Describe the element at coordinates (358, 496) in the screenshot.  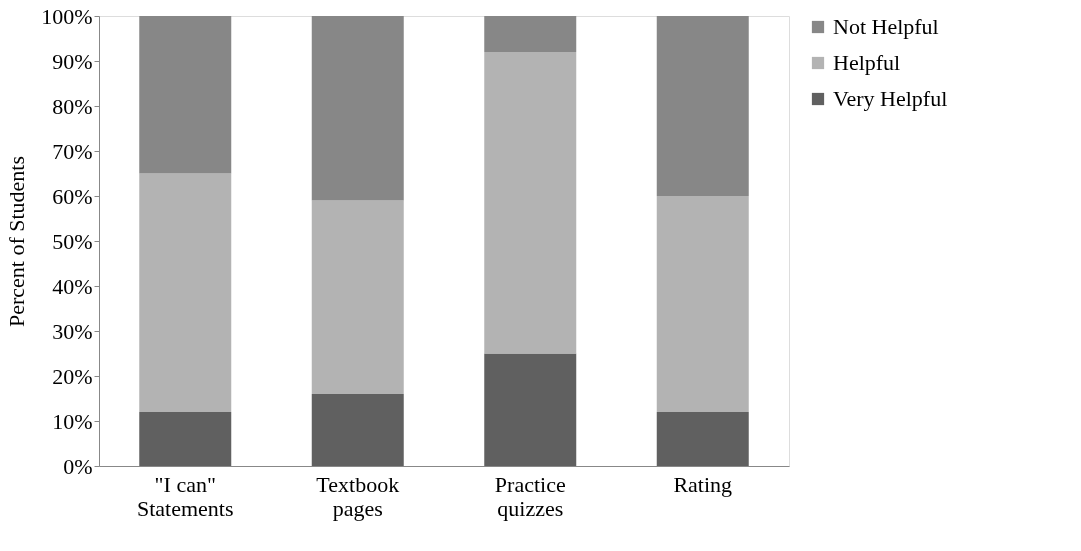
I see `x-tick-label: Textbook pages` at that location.